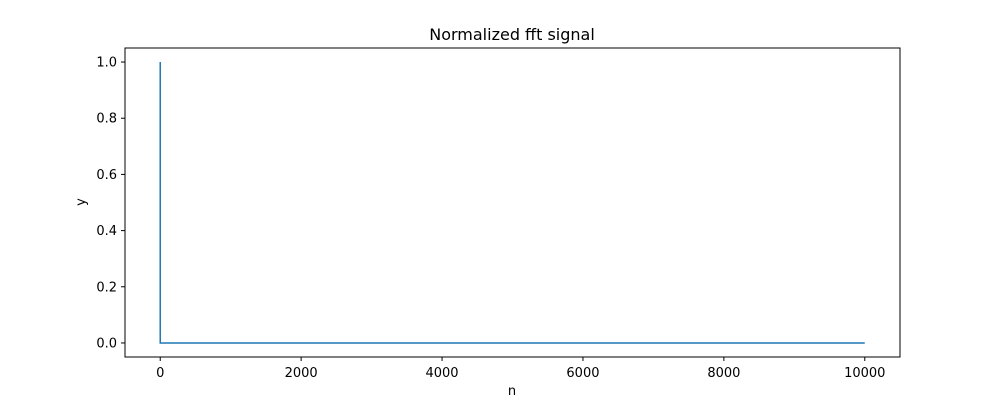 This screenshot has width=1000, height=400. What do you see at coordinates (512, 391) in the screenshot?
I see `x-axis-label: n` at bounding box center [512, 391].